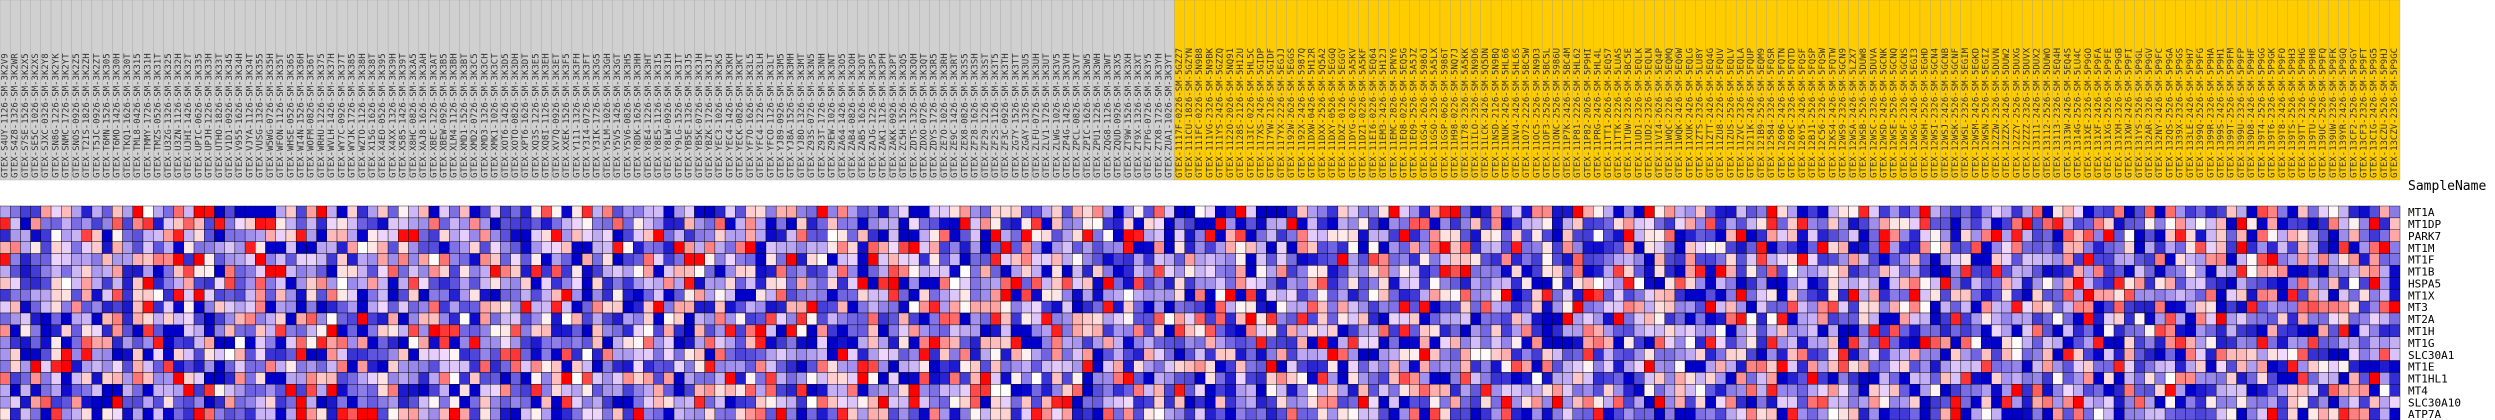  What do you see at coordinates (639, 115) in the screenshot?
I see `column-label: GTEX-Y8DK-1626-SM-3K3HH` at bounding box center [639, 115].